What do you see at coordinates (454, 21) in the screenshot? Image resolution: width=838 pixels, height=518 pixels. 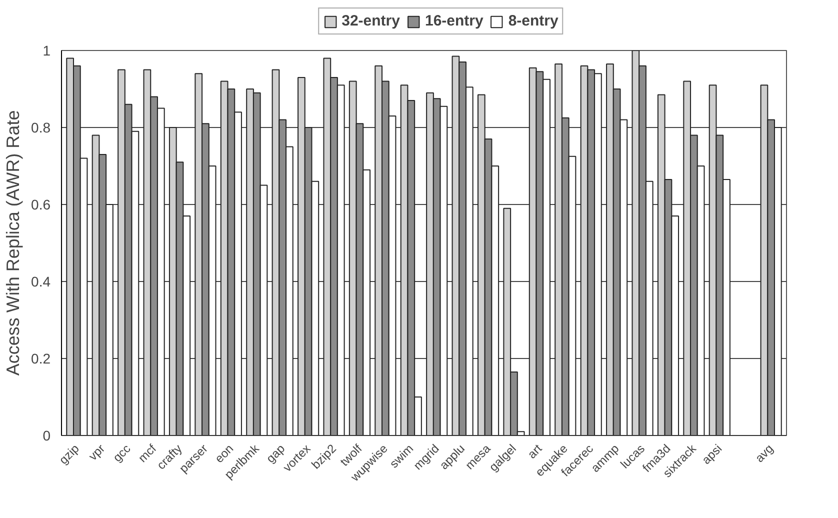 I see `legend-label: 16-entry` at bounding box center [454, 21].